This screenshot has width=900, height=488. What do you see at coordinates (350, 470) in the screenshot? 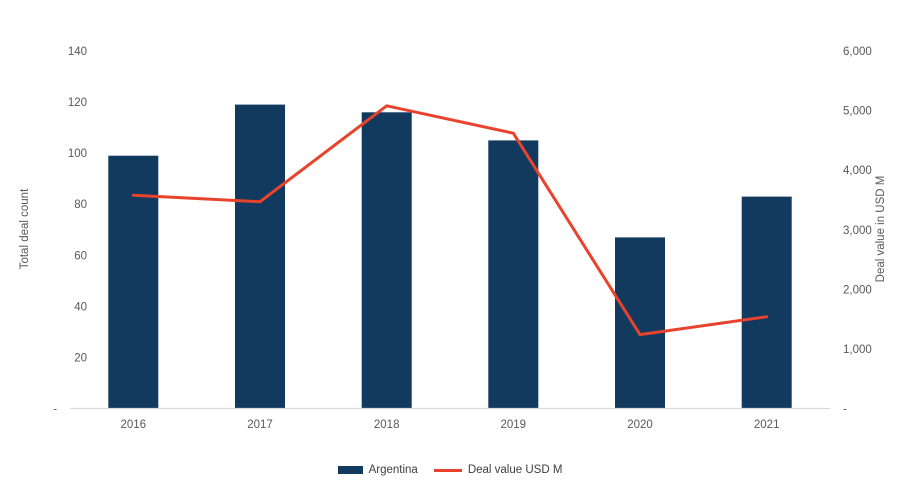
I see `bar-swatch-icon` at bounding box center [350, 470].